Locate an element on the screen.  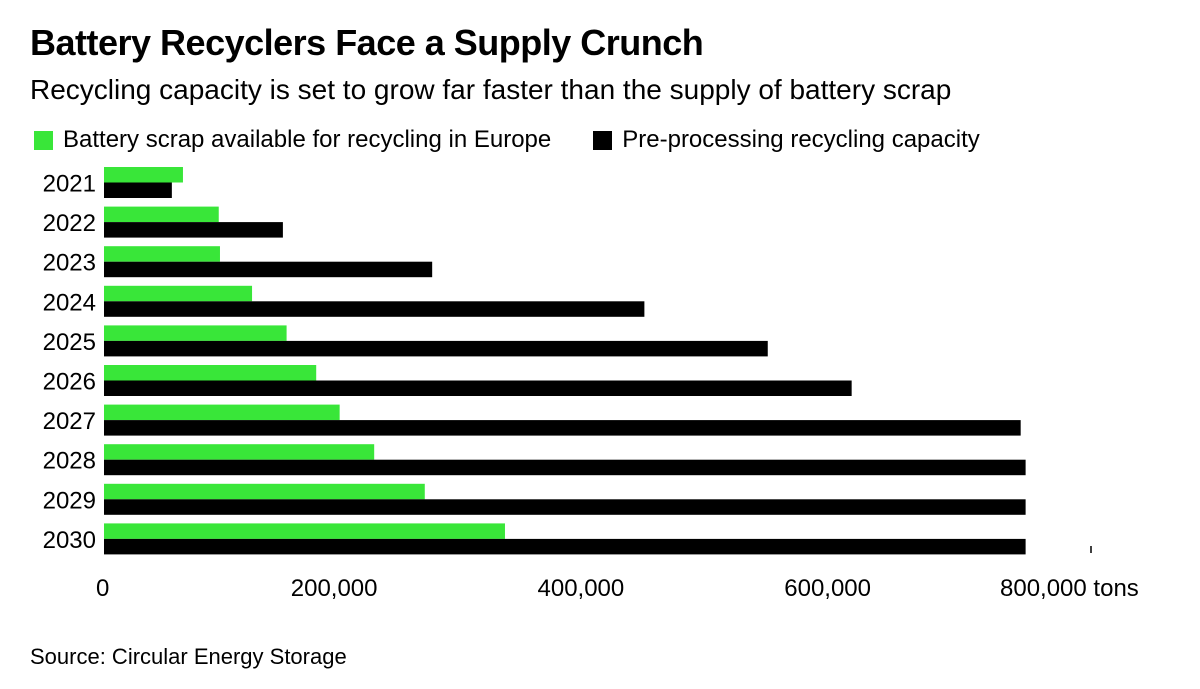
y-tick-label: 2021 is located at coordinates (69, 184).